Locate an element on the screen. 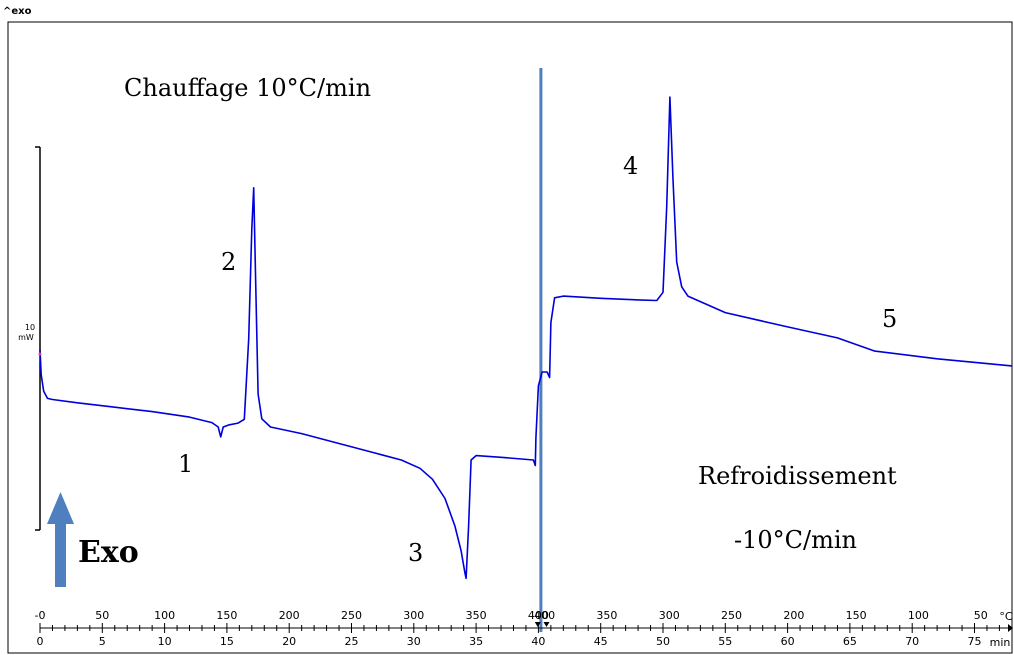 The height and width of the screenshot is (655, 1014). scale-bar-value: 10 is located at coordinates (30, 327).